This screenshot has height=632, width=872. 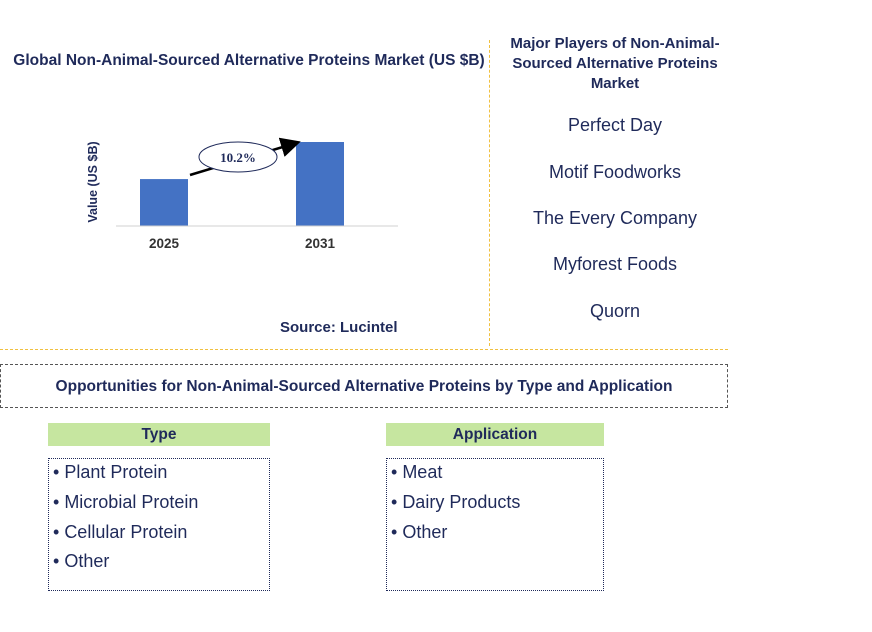 I want to click on type-item: • Plant Protein, so click(x=110, y=472).